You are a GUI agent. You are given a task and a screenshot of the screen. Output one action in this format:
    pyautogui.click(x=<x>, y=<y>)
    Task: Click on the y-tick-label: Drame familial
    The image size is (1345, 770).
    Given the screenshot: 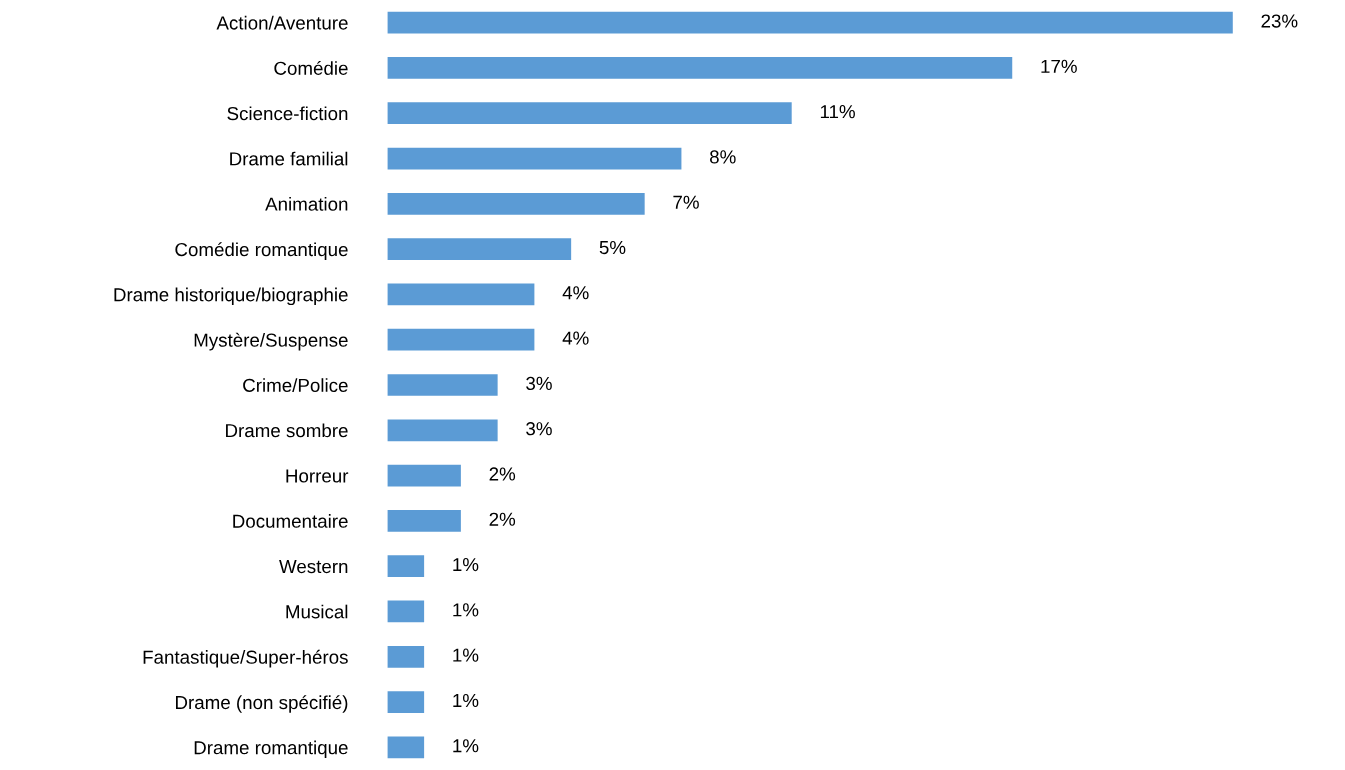 What is the action you would take?
    pyautogui.click(x=289, y=158)
    